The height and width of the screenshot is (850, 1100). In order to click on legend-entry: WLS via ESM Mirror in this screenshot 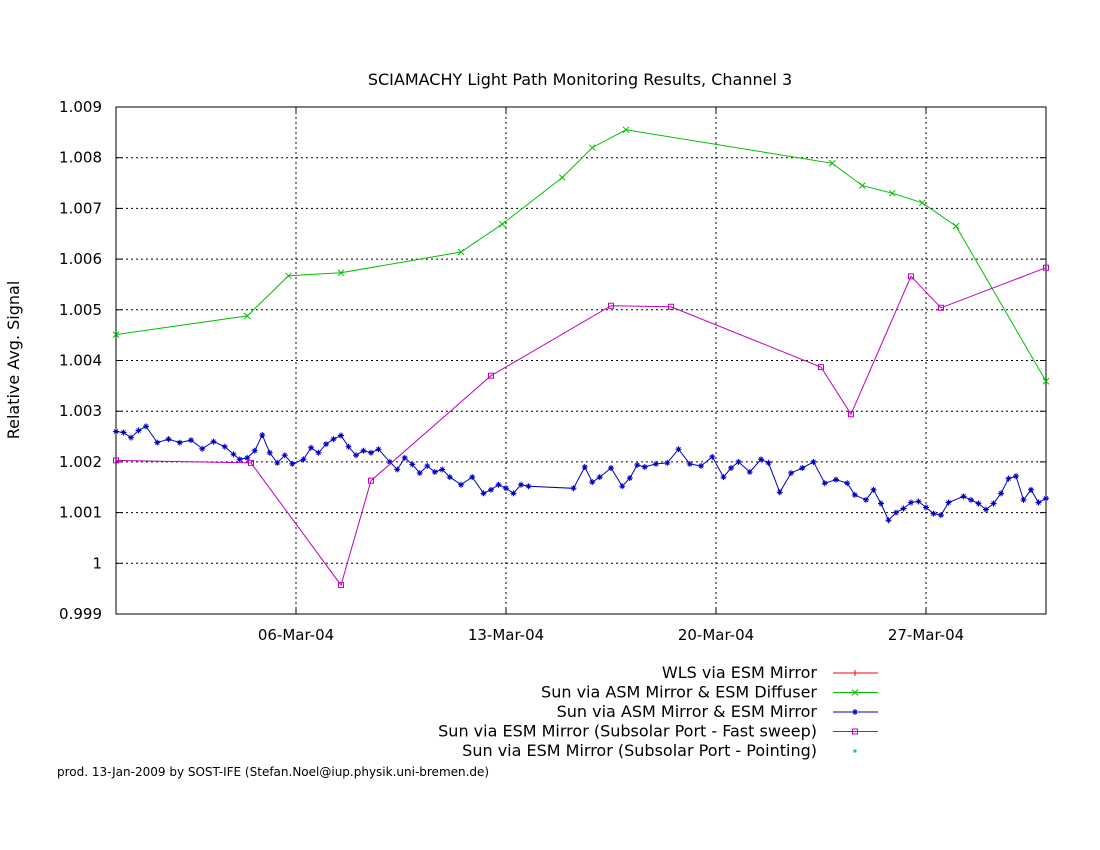, I will do `click(770, 672)`.